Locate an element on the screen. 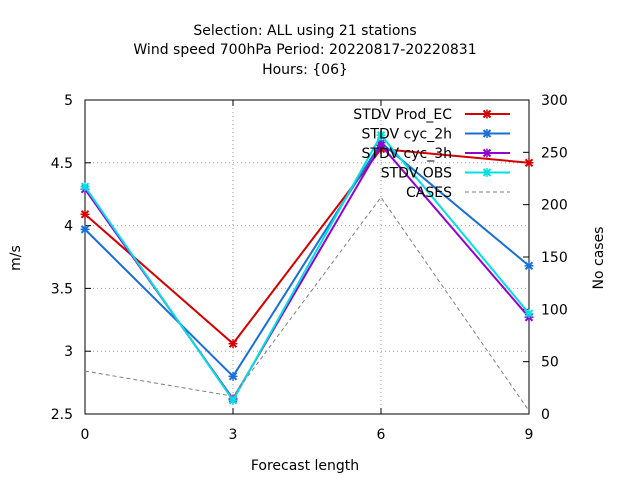 The height and width of the screenshot is (480, 640). y-tick-label: 3 is located at coordinates (68, 352).